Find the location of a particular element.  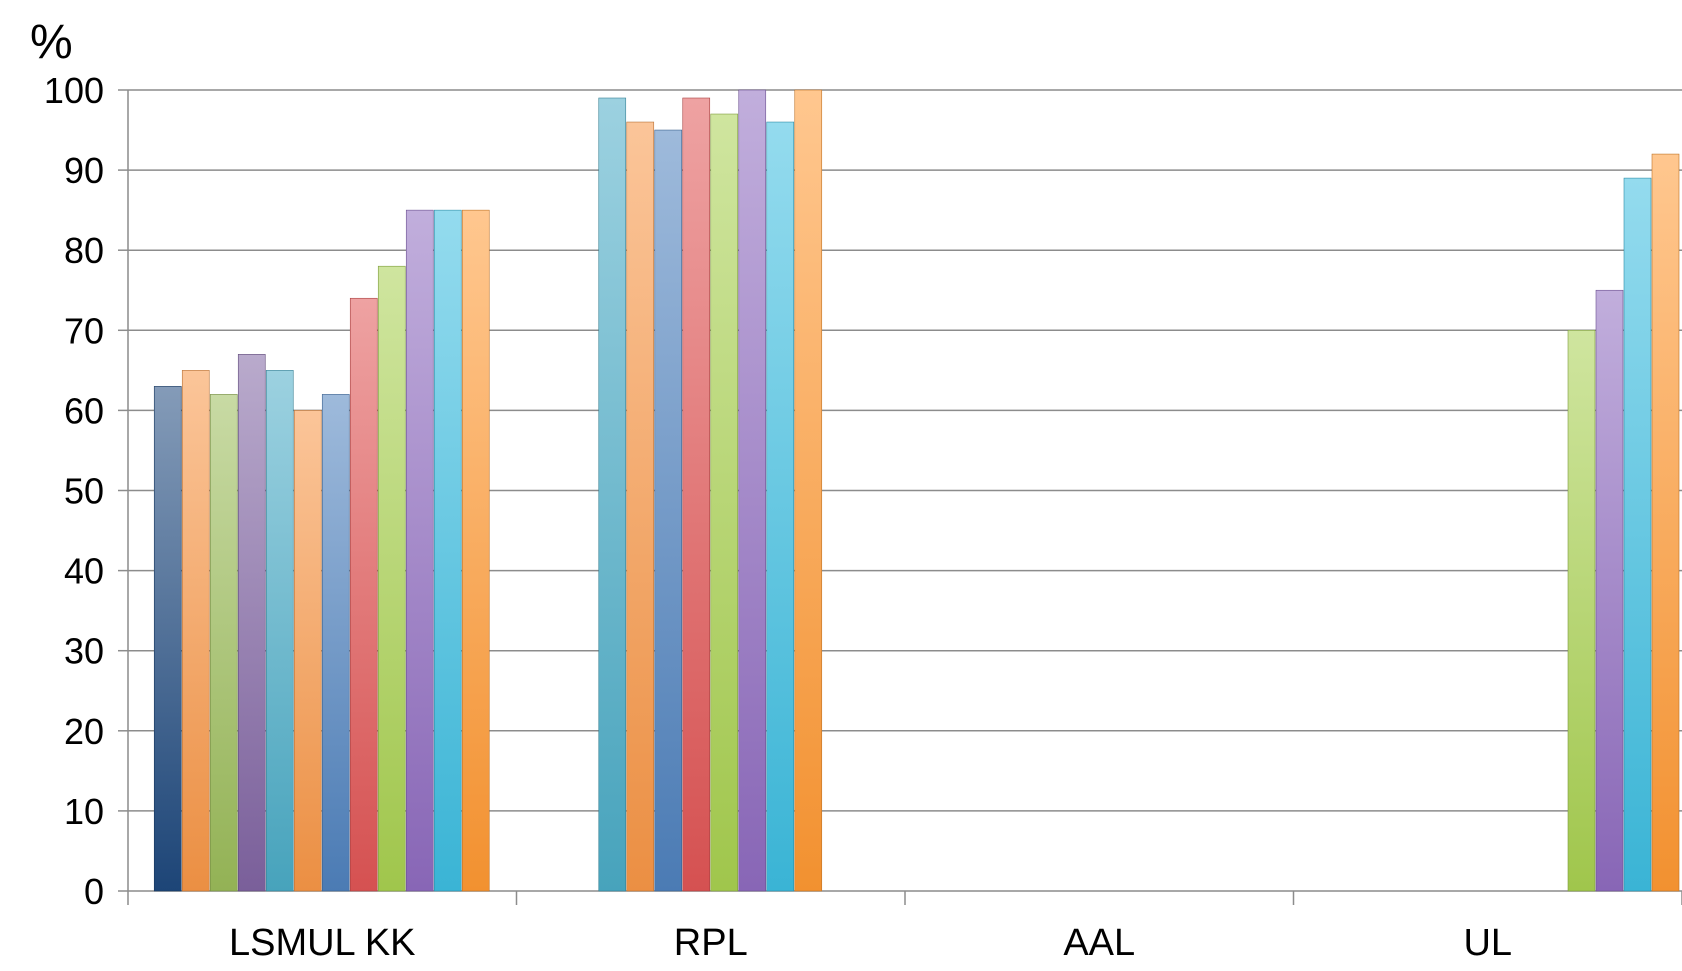

y-tick-labels: 0 10 20 30 40 50 60 70 80 90 100 is located at coordinates (74, 491).